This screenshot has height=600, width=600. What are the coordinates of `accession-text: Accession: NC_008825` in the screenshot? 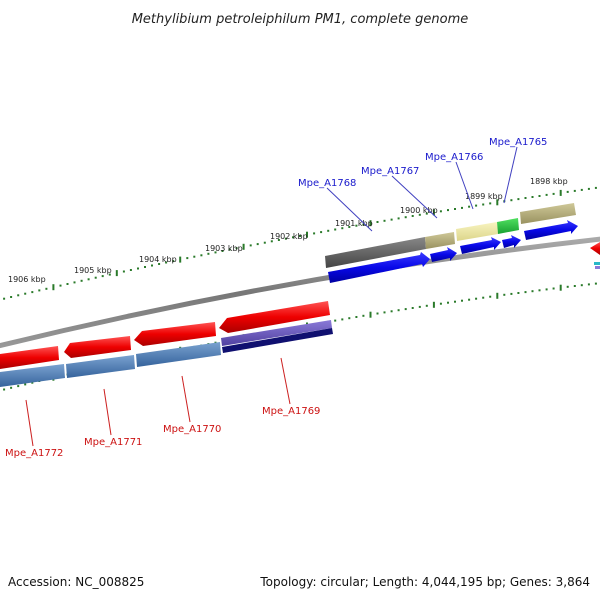 It's located at (76, 582).